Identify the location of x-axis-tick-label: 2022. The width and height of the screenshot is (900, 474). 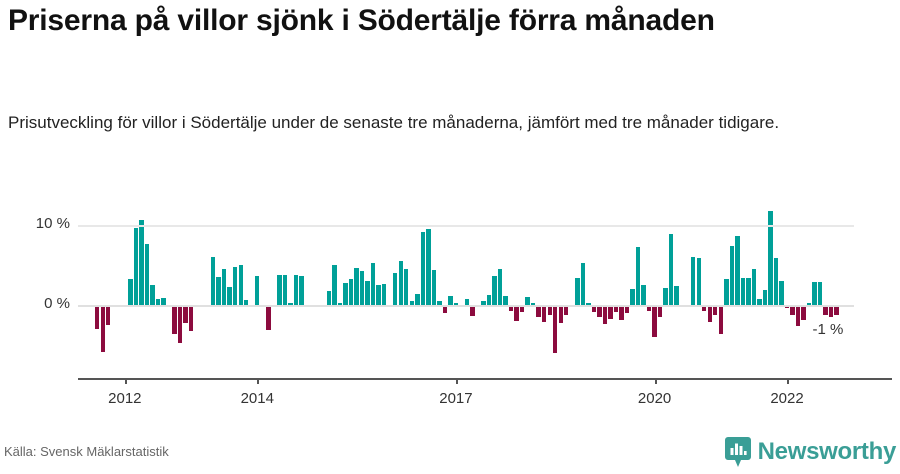
(787, 398).